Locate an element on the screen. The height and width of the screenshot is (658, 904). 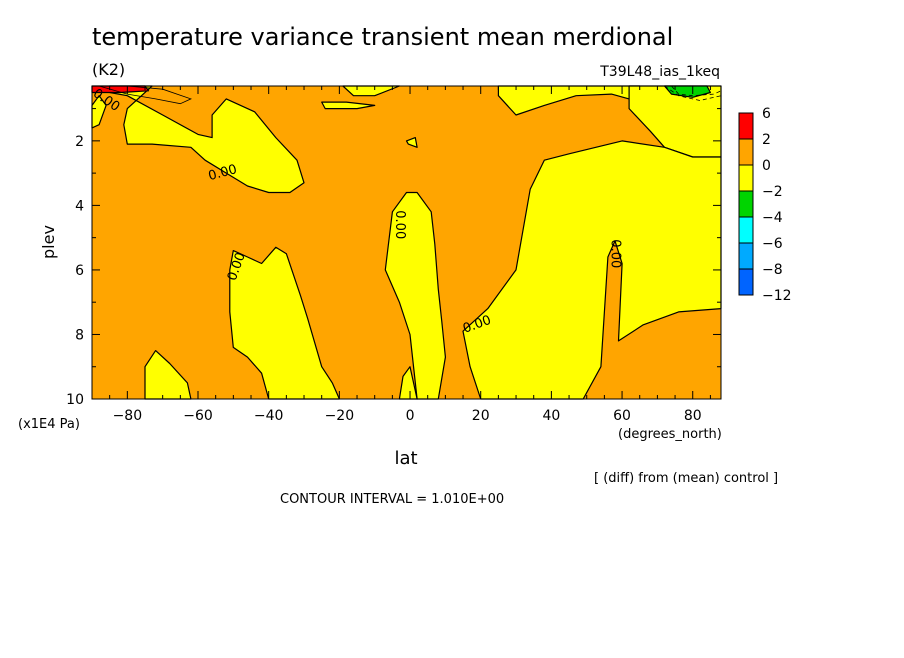
contour-region-yellow-upper-left is located at coordinates (207, 139).